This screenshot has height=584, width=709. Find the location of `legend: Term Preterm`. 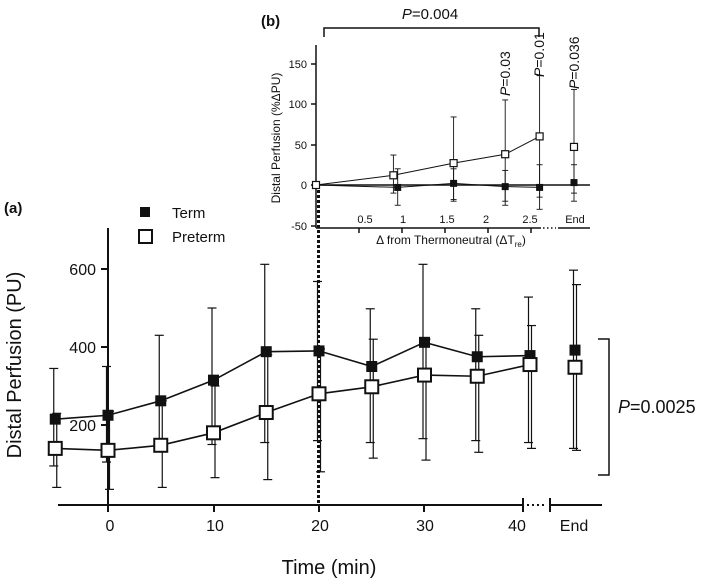

legend: Term Preterm is located at coordinates (181, 225).